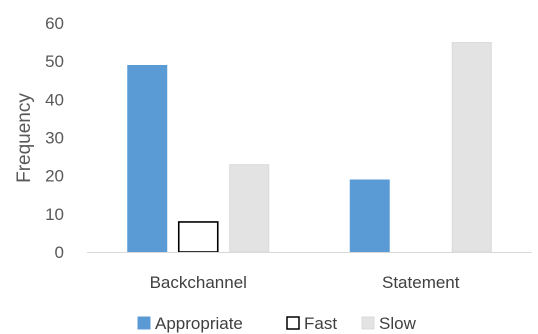 The width and height of the screenshot is (538, 334). What do you see at coordinates (54, 176) in the screenshot?
I see `y-tick-label: 20` at bounding box center [54, 176].